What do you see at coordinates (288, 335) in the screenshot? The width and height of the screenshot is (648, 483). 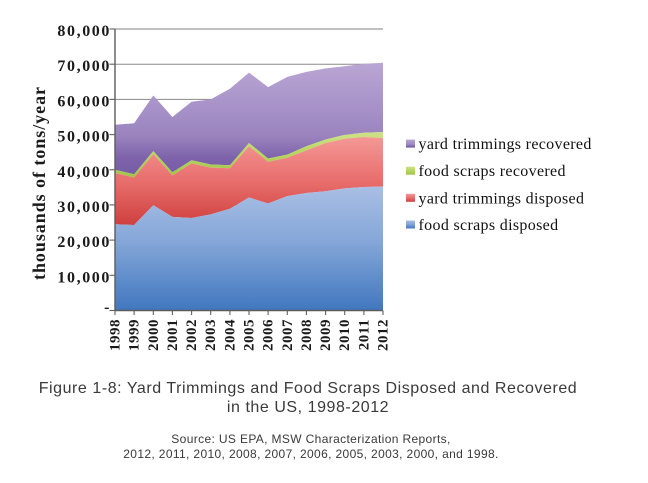 I see `svg-text: 2007` at bounding box center [288, 335].